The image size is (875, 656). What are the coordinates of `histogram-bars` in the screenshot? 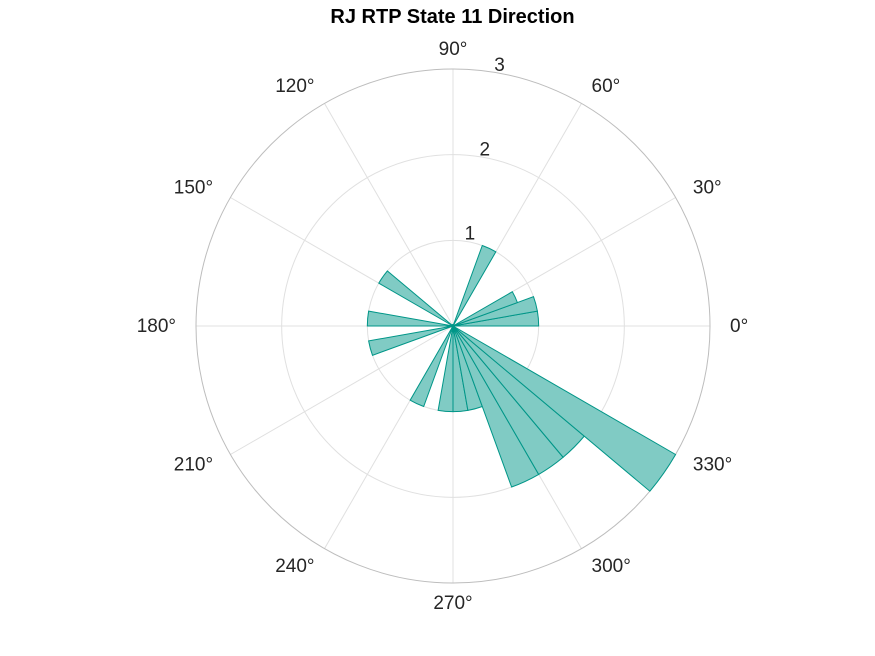 It's located at (521, 368).